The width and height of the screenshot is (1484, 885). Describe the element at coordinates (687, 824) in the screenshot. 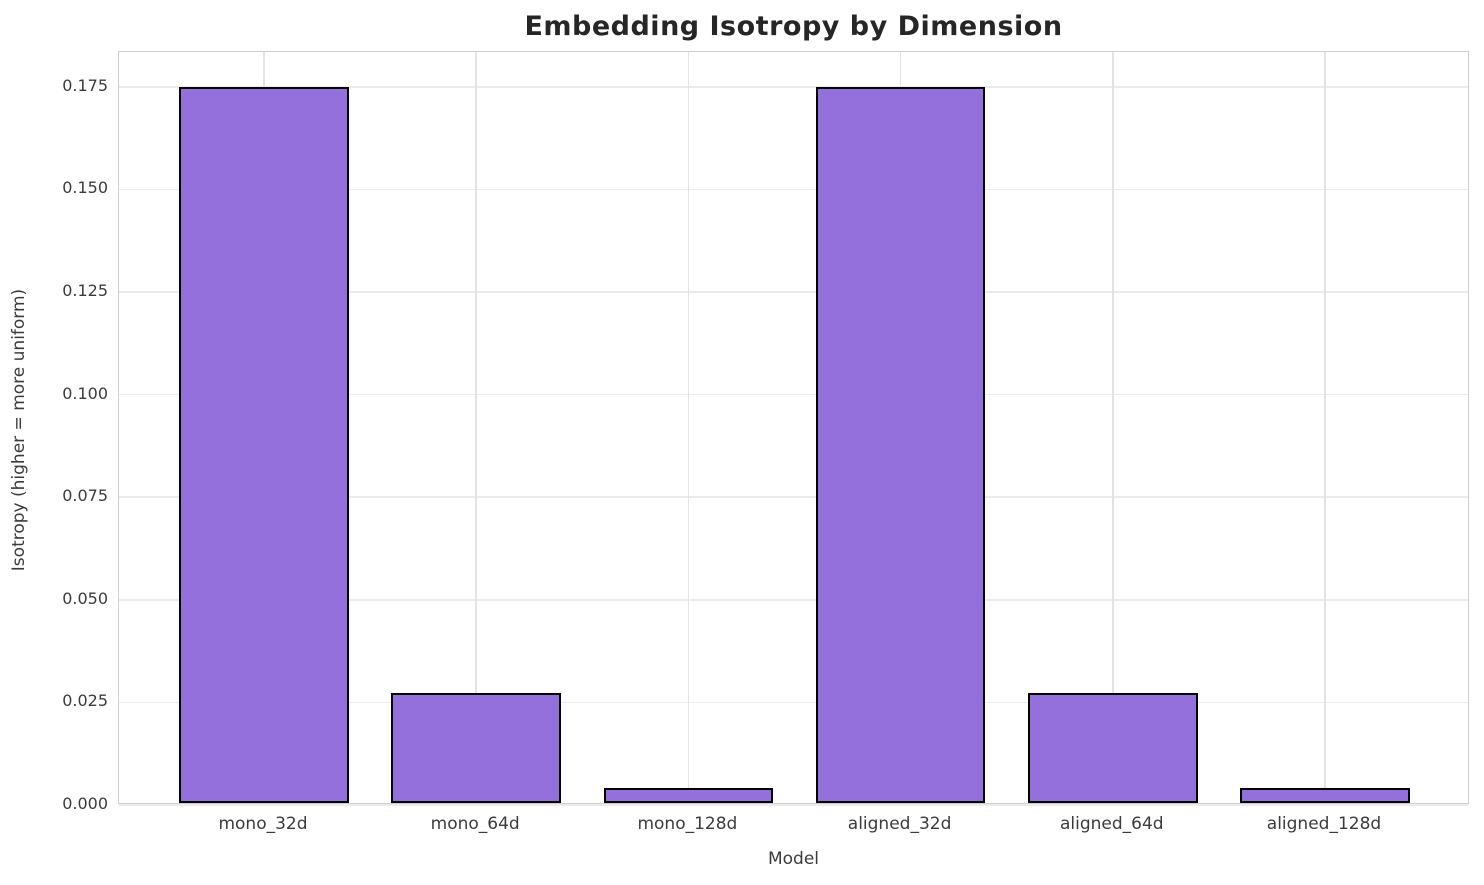

I see `x-tick-label: mono_128d` at that location.